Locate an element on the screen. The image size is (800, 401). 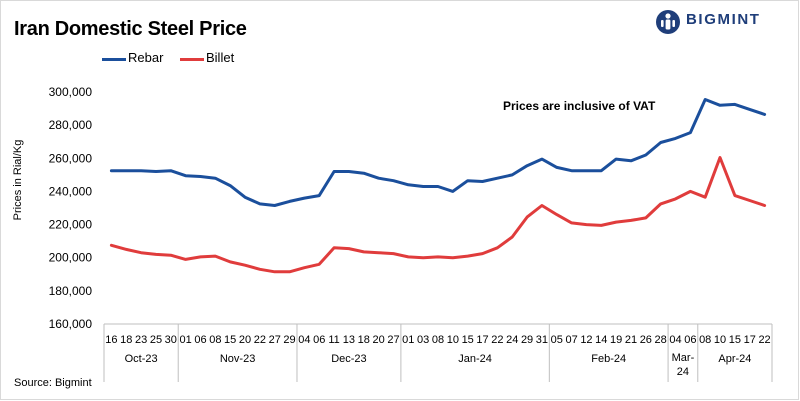
x-tick-label: 25 is located at coordinates (156, 340).